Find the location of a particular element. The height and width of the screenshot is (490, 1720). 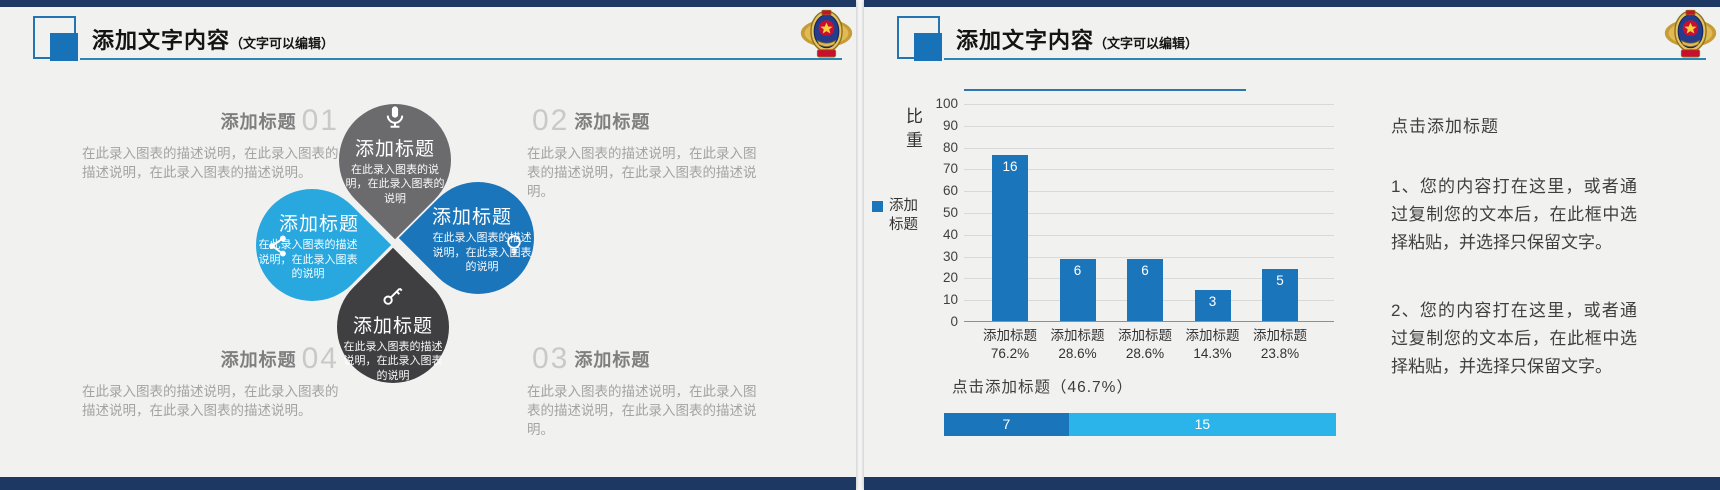

bar: 5 is located at coordinates (1280, 295).